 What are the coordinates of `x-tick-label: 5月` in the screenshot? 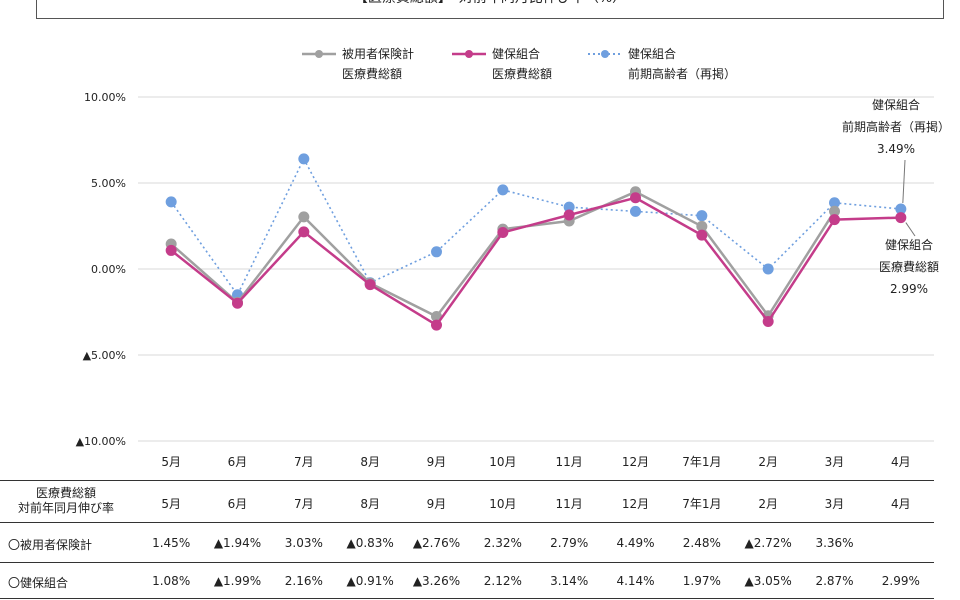 It's located at (171, 462).